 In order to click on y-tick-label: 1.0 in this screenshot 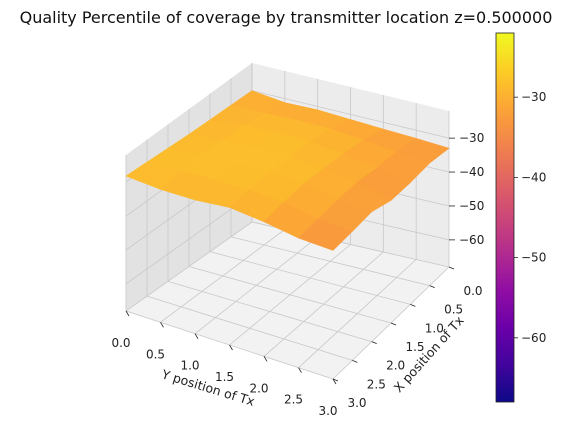, I will do `click(189, 366)`.